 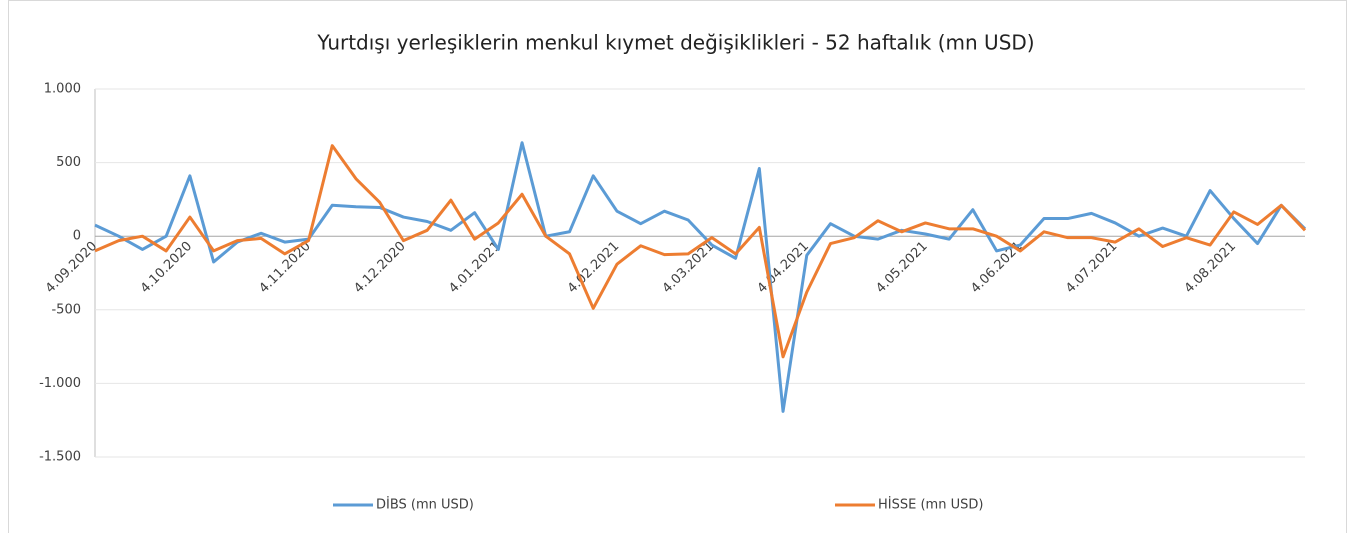 What do you see at coordinates (68, 162) in the screenshot?
I see `y-tick-label: 500` at bounding box center [68, 162].